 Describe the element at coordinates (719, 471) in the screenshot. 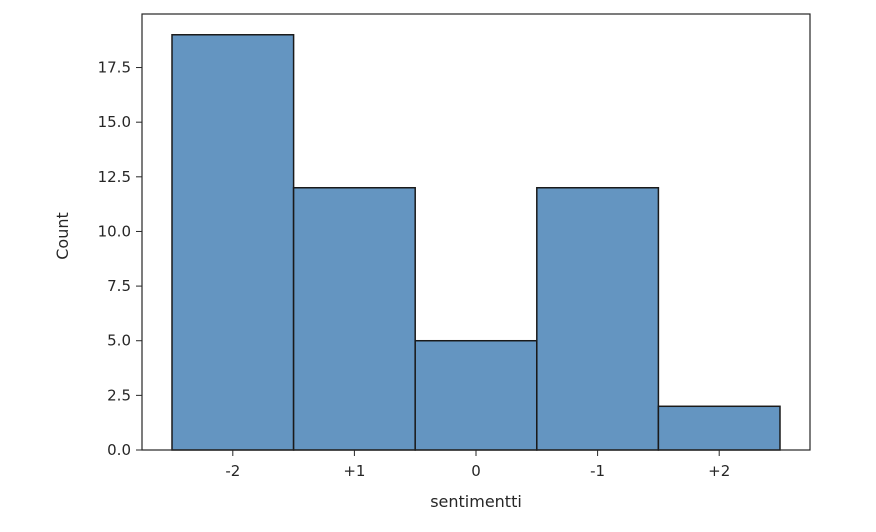

I see `x-tick-label-4: +2` at that location.